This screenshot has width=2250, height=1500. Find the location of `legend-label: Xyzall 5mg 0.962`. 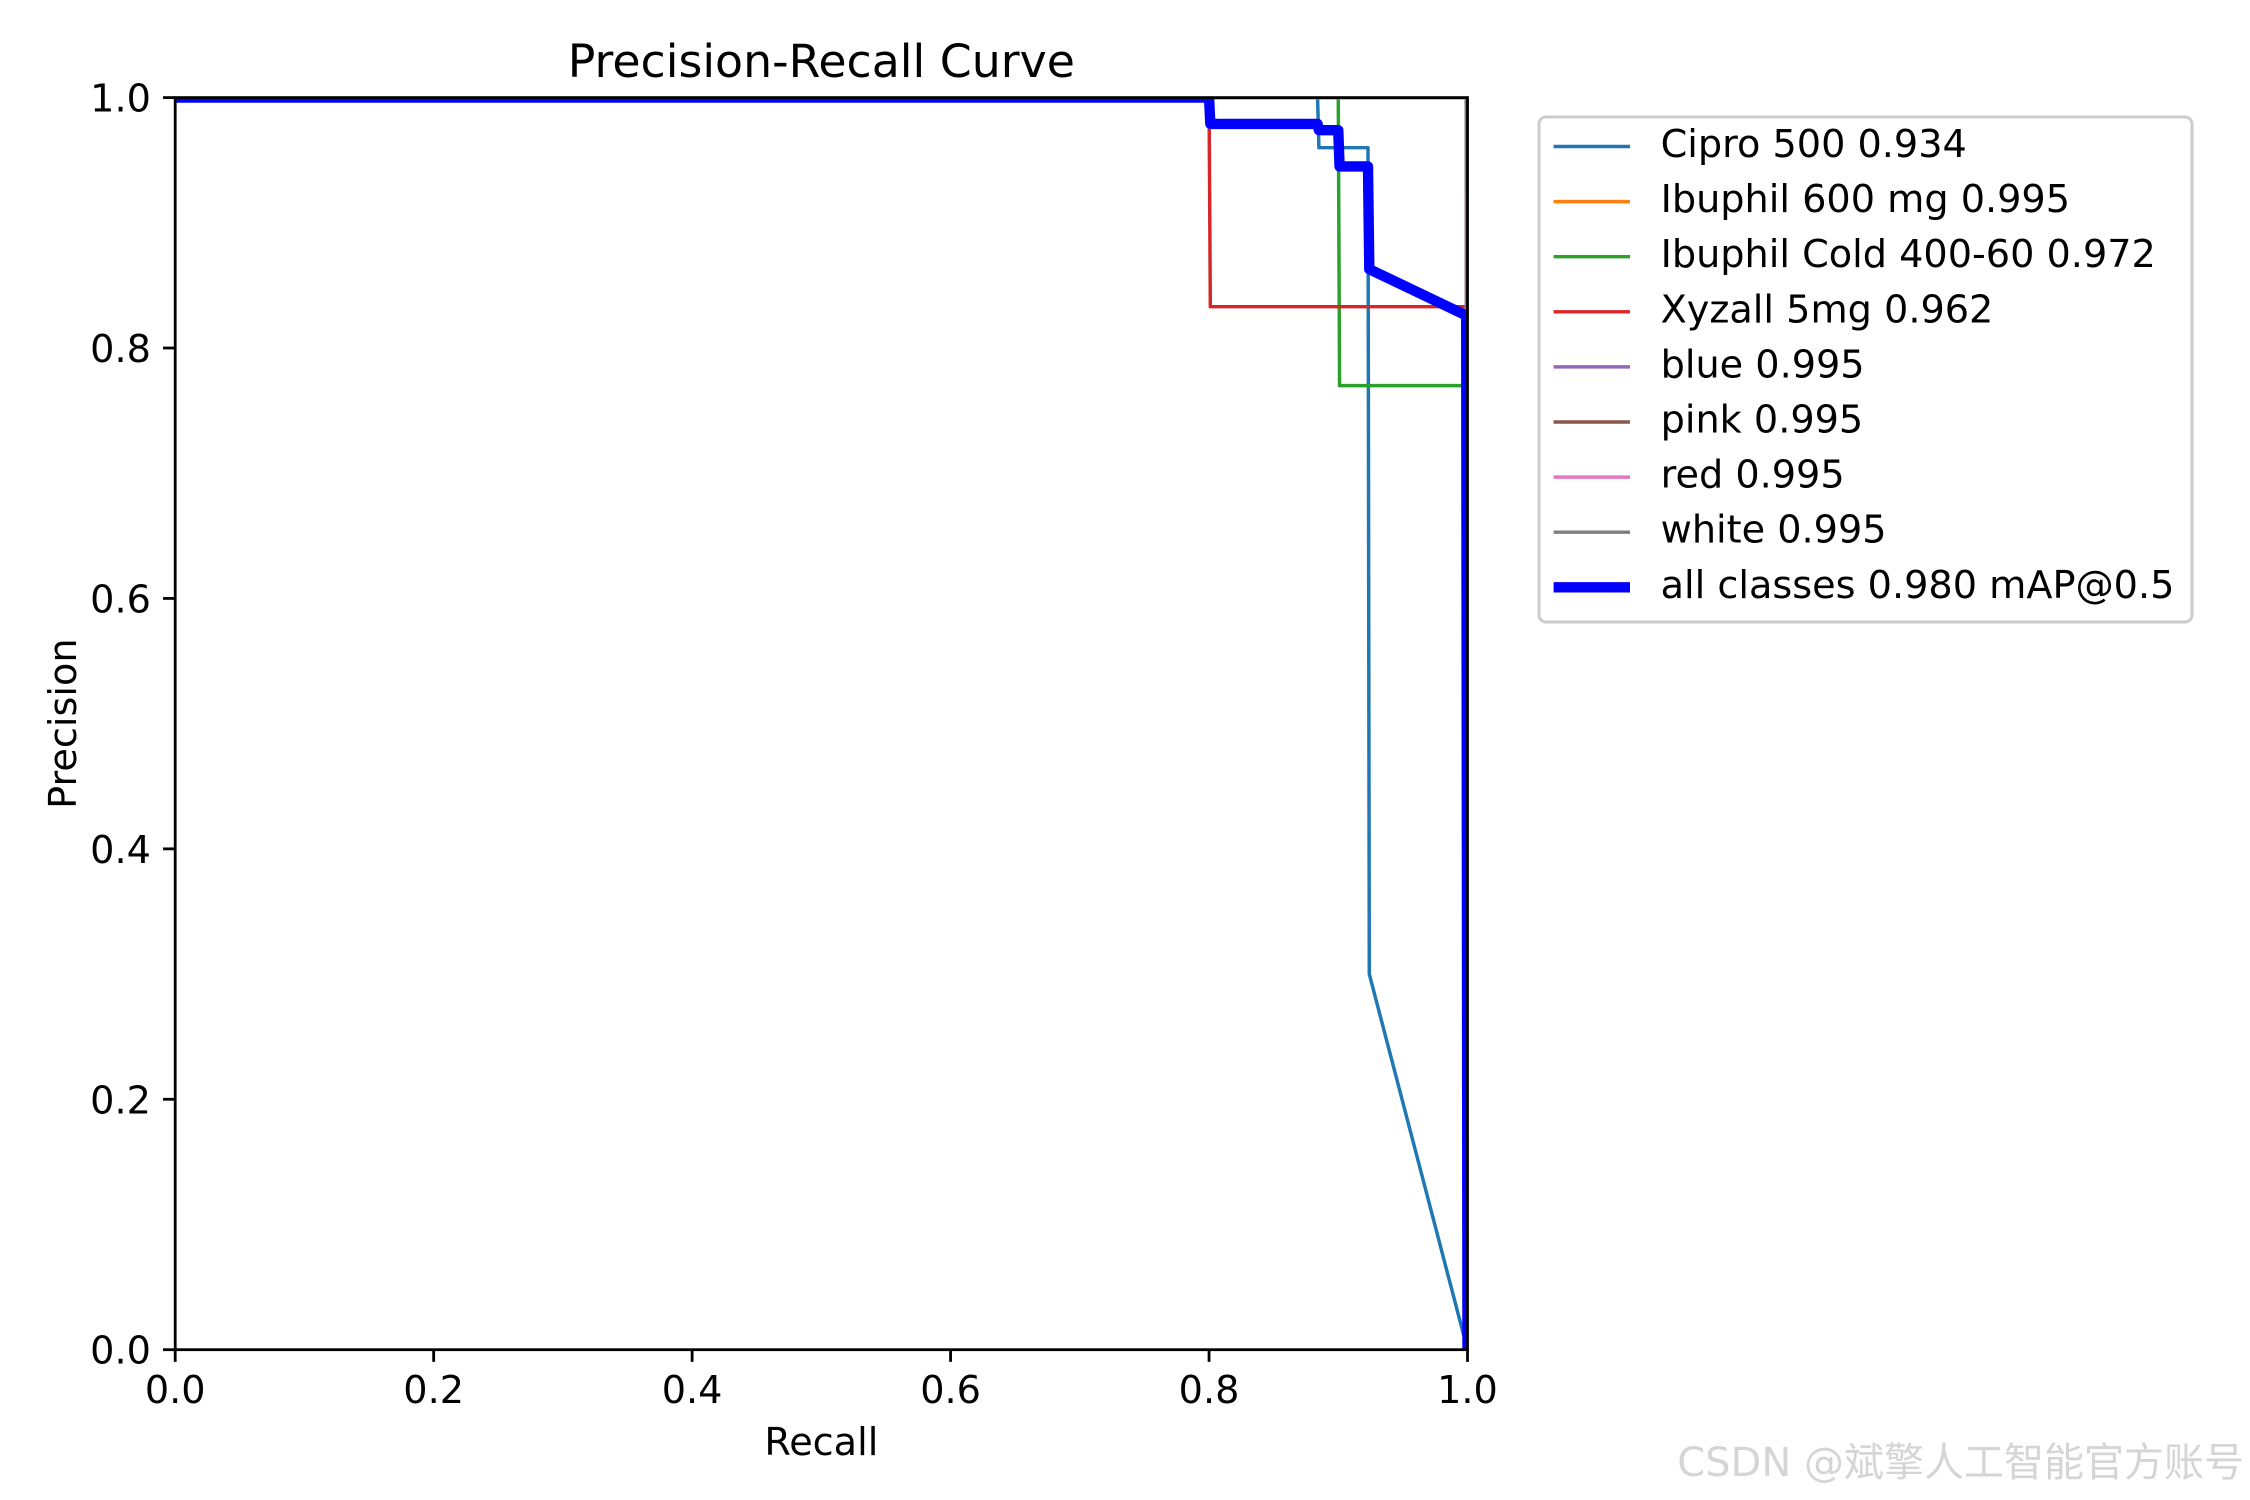

legend-label: Xyzall 5mg 0.962 is located at coordinates (1827, 310).